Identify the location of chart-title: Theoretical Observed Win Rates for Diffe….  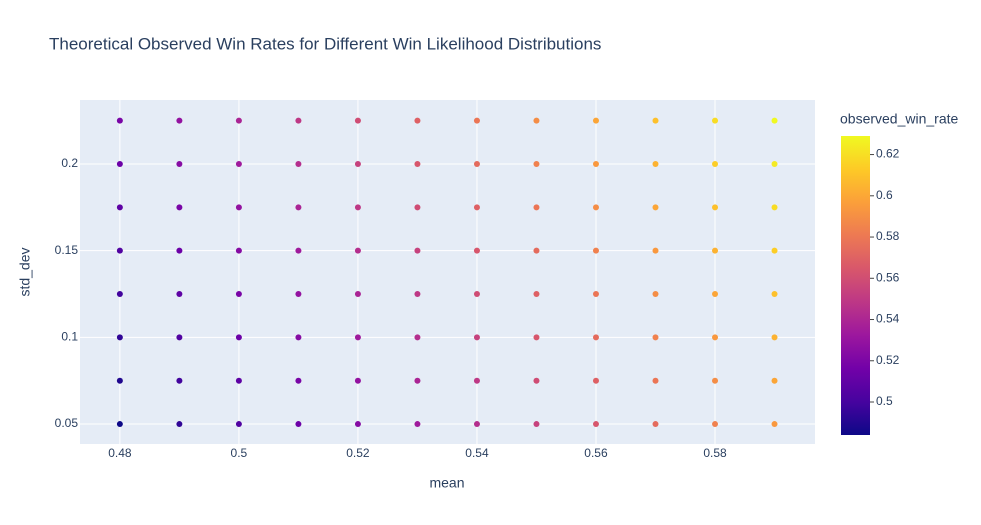
(325, 43).